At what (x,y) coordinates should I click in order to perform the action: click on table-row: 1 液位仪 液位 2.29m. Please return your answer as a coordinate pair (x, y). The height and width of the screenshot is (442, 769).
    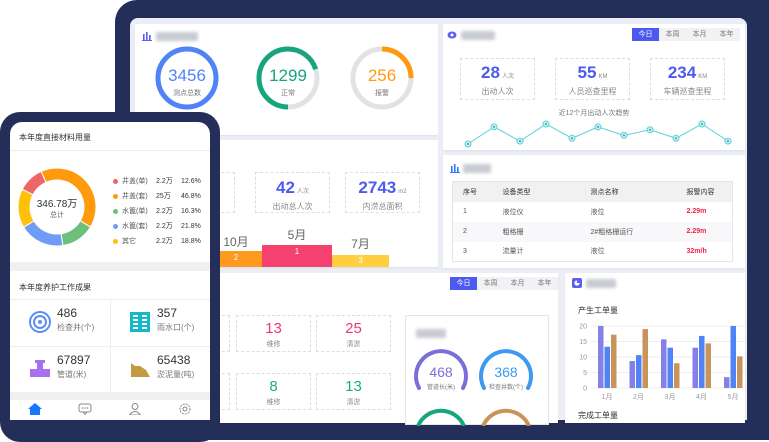
    Looking at the image, I should click on (593, 212).